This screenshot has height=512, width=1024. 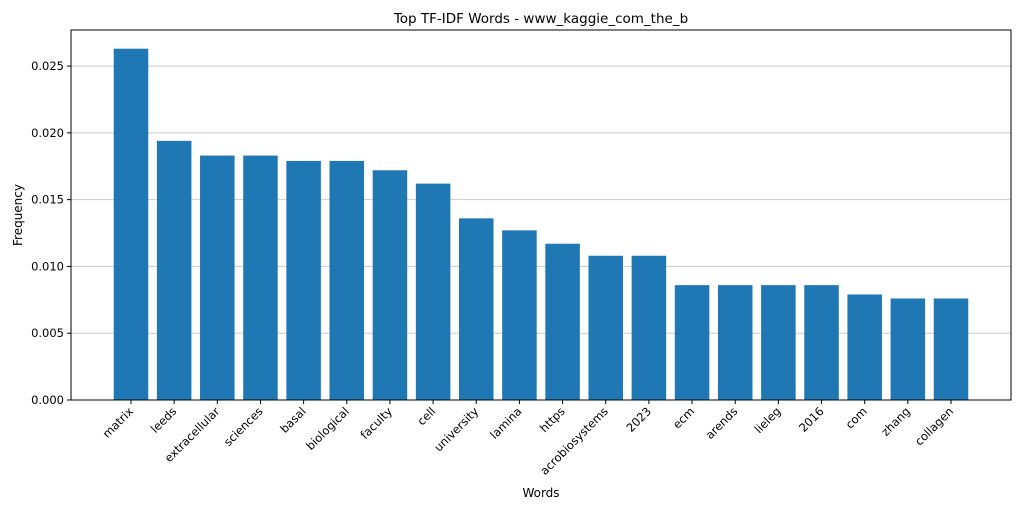 I want to click on x-tick-label: lamina, so click(x=505, y=422).